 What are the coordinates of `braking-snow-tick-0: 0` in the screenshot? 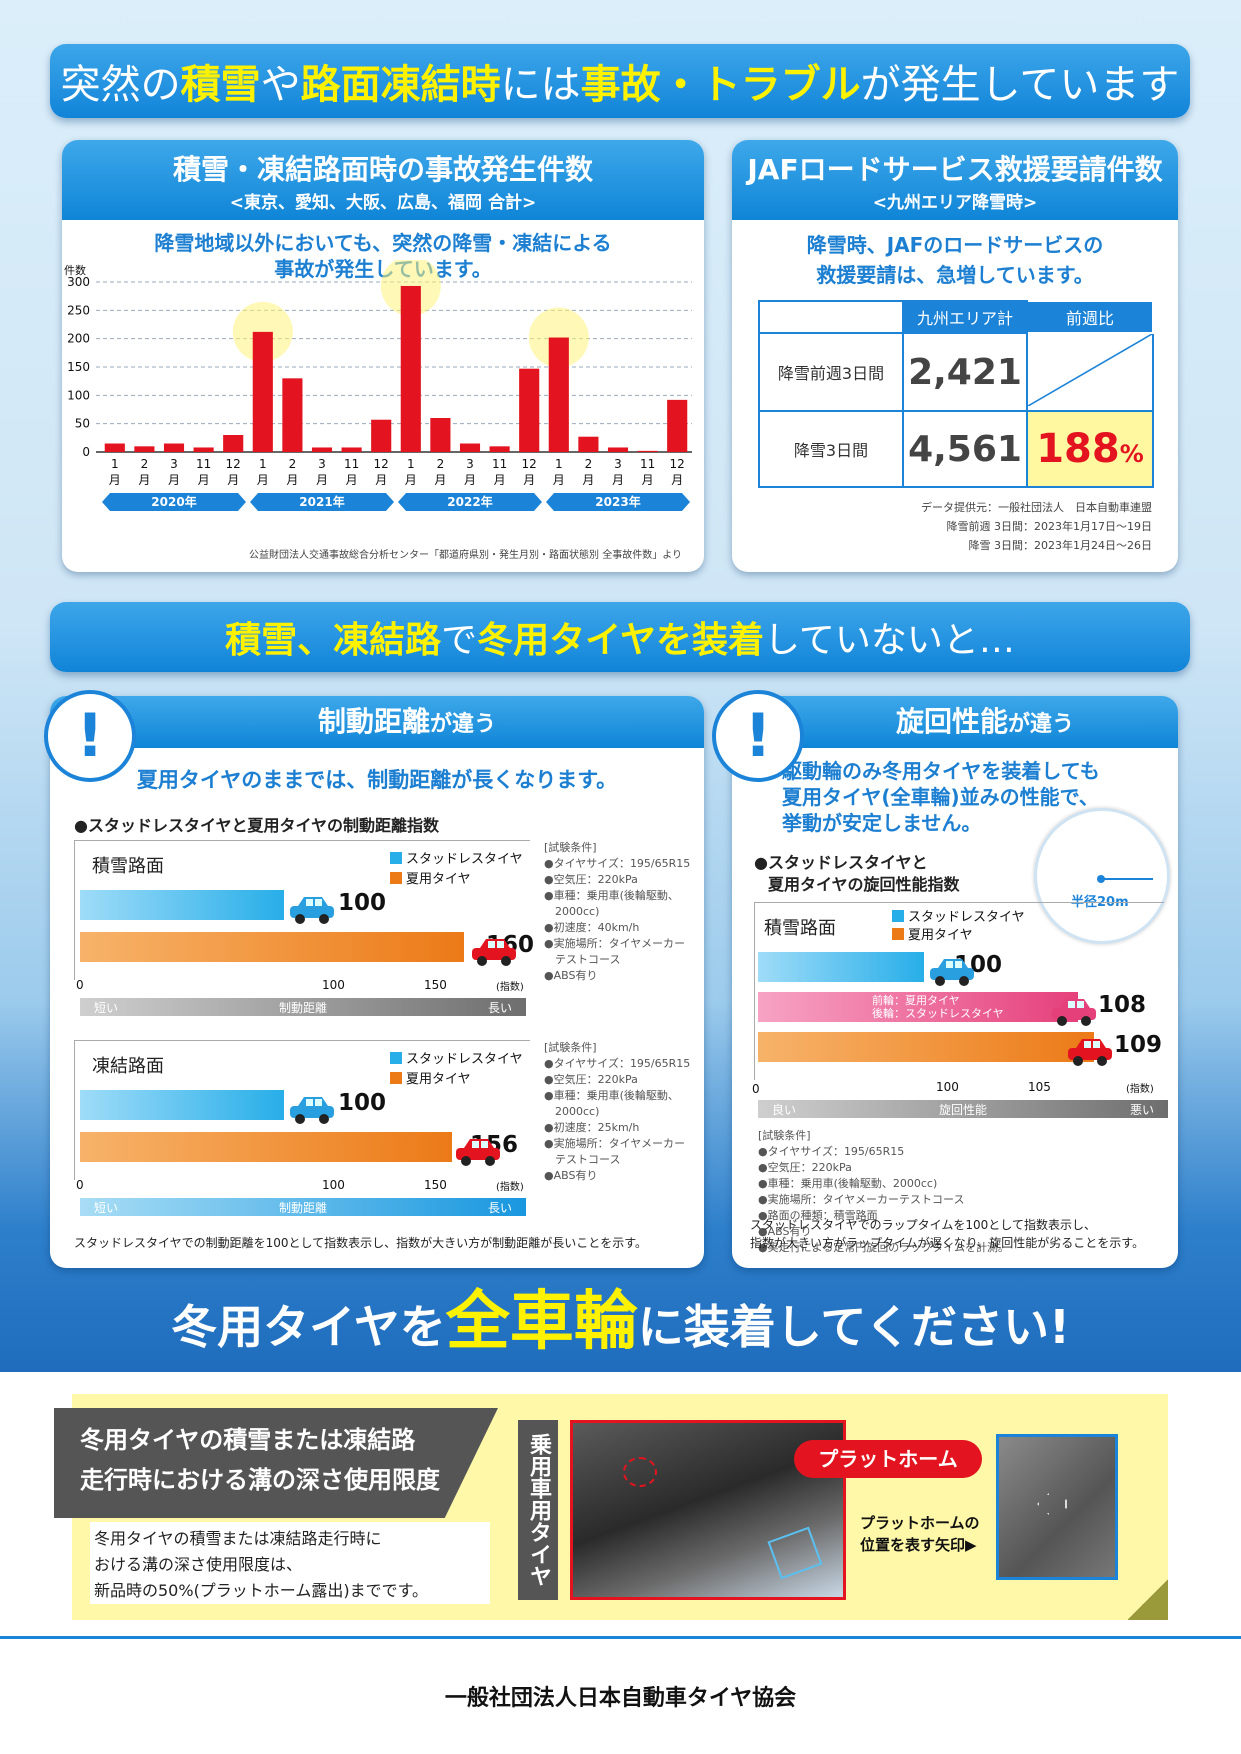 It's located at (80, 985).